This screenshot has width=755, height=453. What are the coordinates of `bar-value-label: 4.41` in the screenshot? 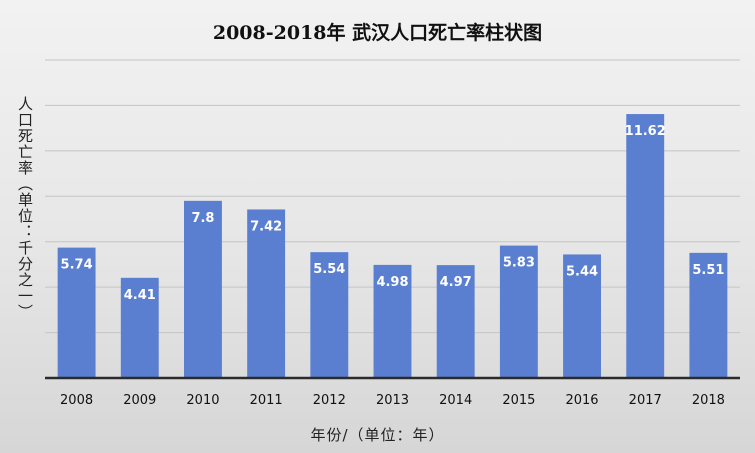 It's located at (140, 295).